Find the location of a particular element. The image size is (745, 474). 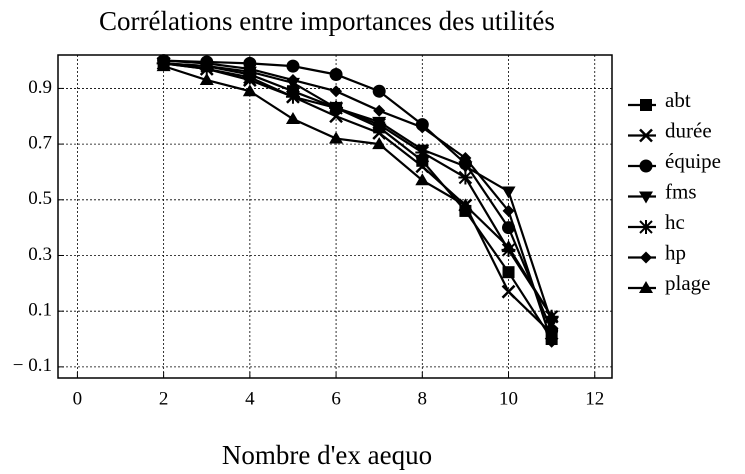

y-tick-label: 0.3 is located at coordinates (40, 254).